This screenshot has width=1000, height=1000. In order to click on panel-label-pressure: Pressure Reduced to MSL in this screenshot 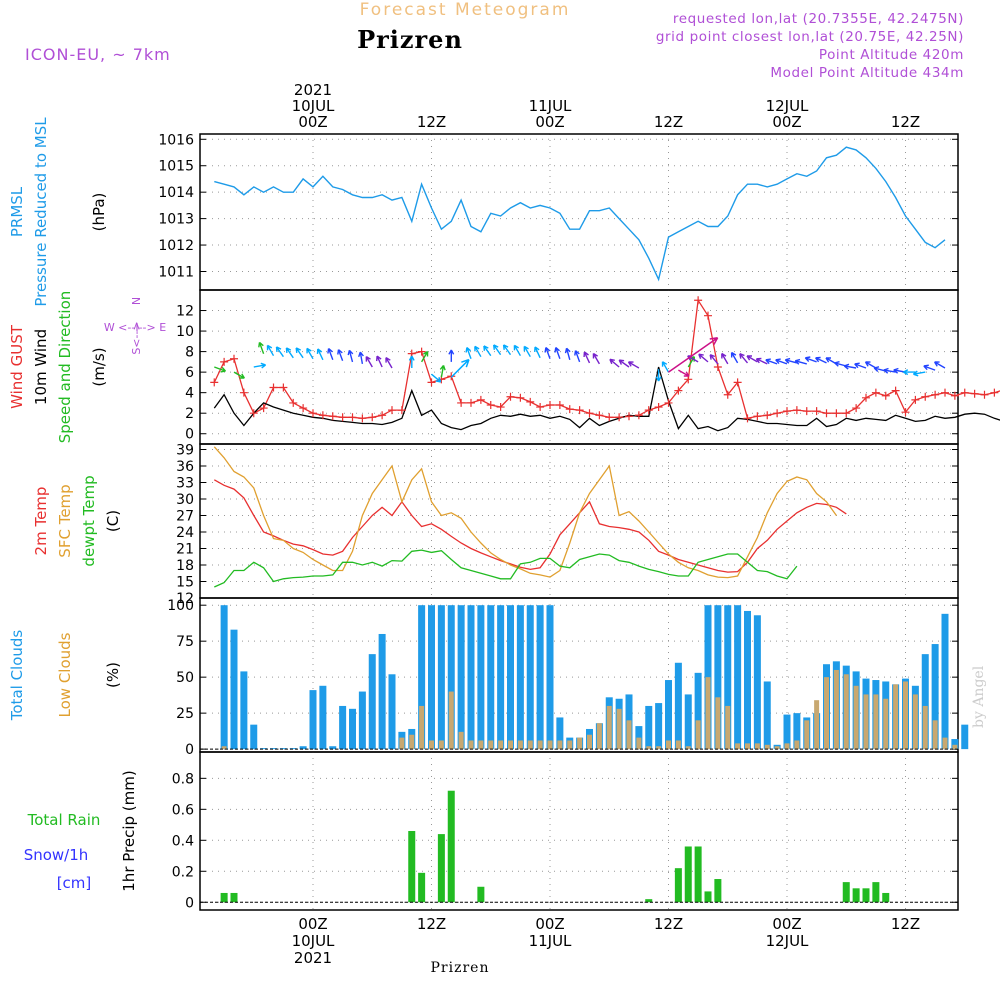, I will do `click(41, 212)`.